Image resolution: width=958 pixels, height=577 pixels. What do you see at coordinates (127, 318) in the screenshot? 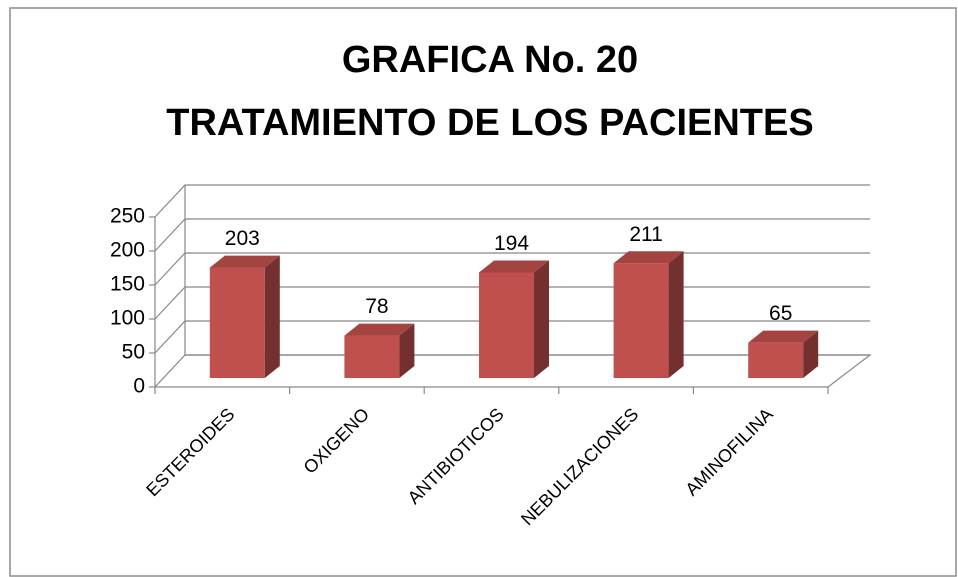
I see `y-tick-label: 100` at bounding box center [127, 318].